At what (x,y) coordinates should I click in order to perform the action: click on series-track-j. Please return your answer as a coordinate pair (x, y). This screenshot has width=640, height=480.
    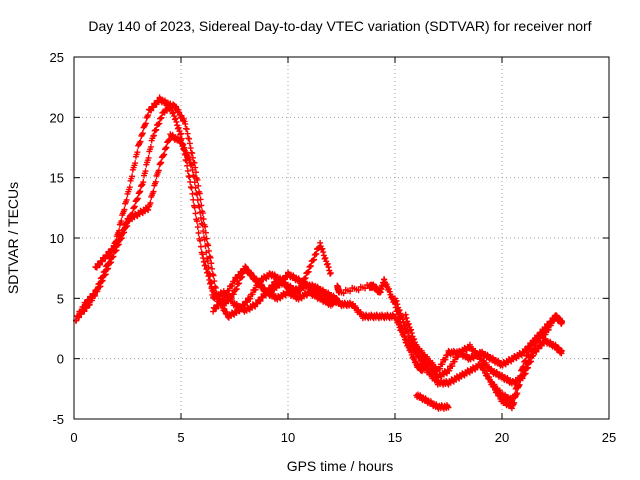
    Looking at the image, I should click on (526, 362).